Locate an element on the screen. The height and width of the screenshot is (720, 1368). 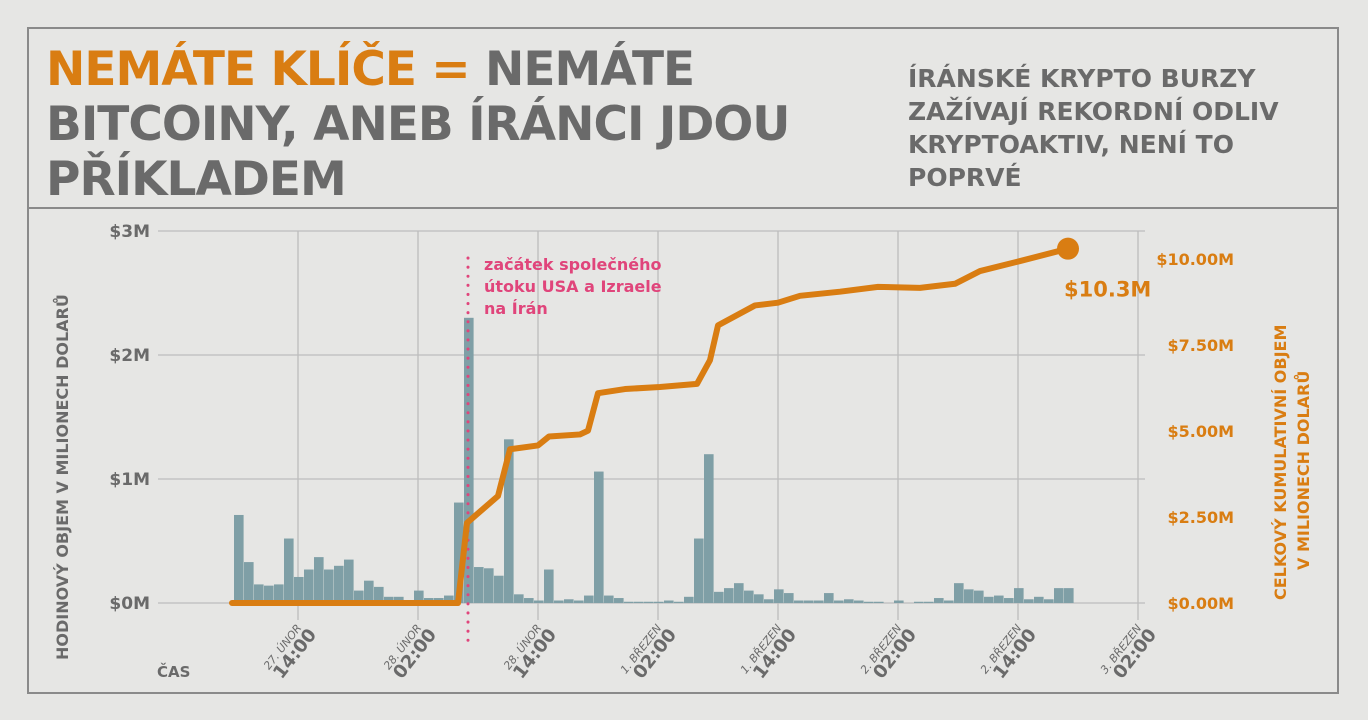
left-tick-label: $3M is located at coordinates (129, 232).